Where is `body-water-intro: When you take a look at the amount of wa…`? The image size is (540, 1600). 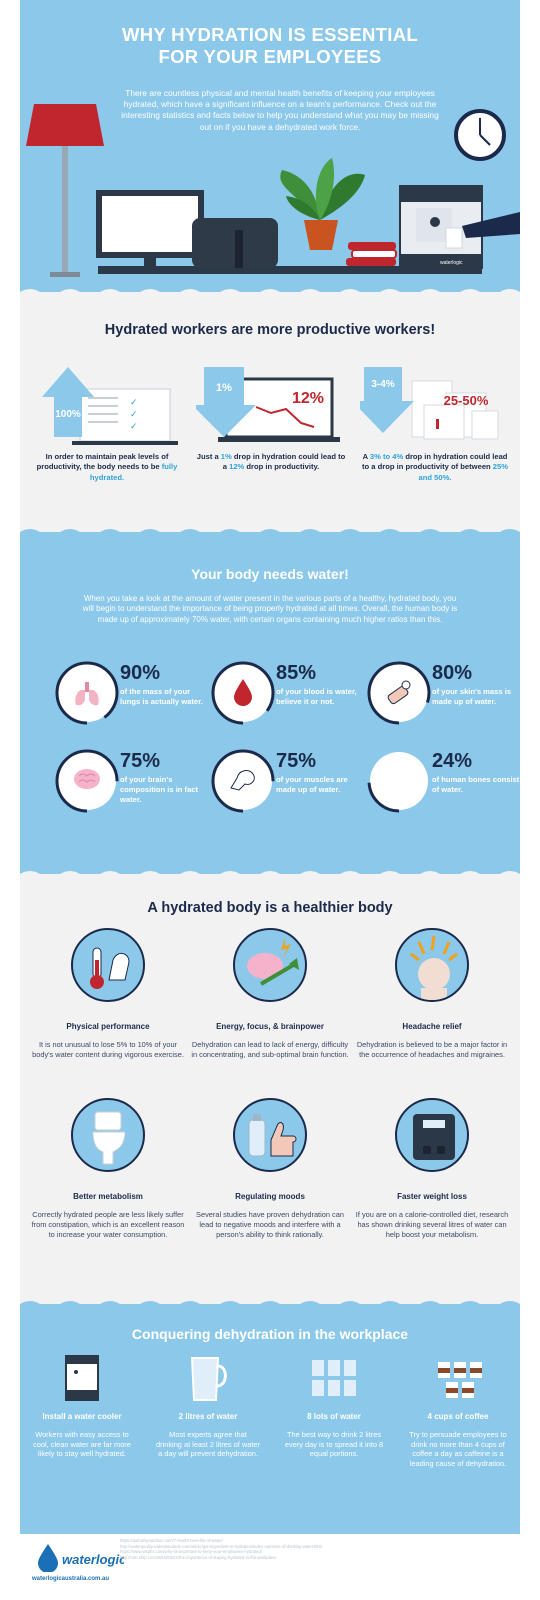 body-water-intro: When you take a look at the amount of wa… is located at coordinates (270, 609).